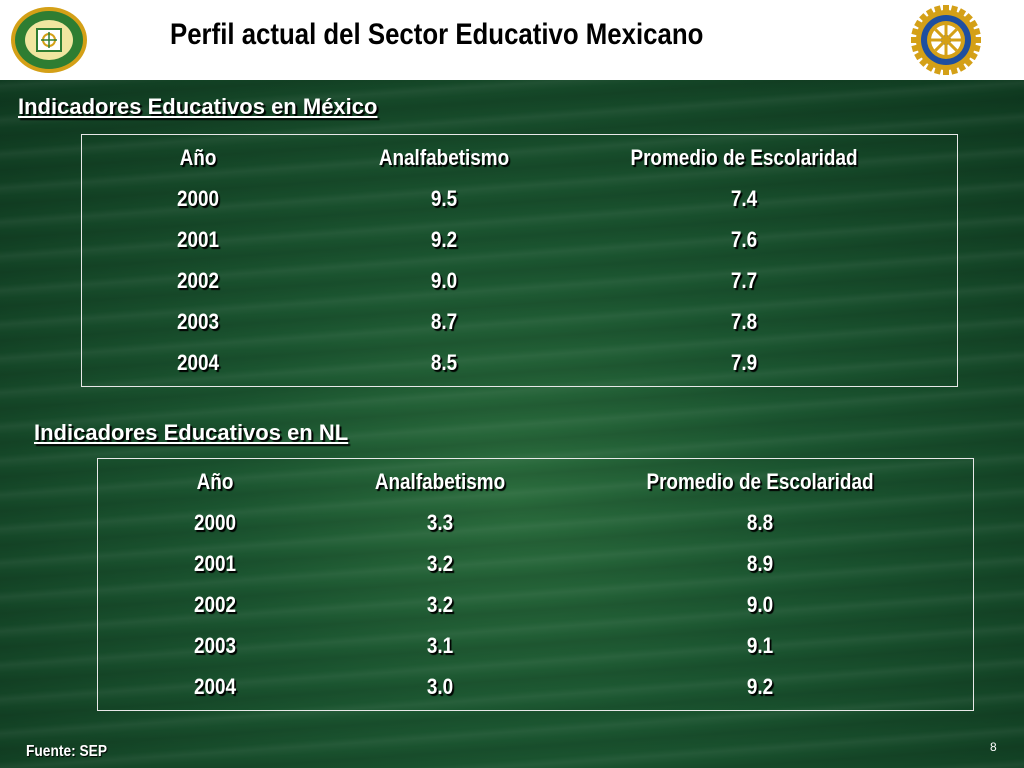  Describe the element at coordinates (744, 198) in the screenshot. I see `table-cell-schooling: 7.4` at that location.